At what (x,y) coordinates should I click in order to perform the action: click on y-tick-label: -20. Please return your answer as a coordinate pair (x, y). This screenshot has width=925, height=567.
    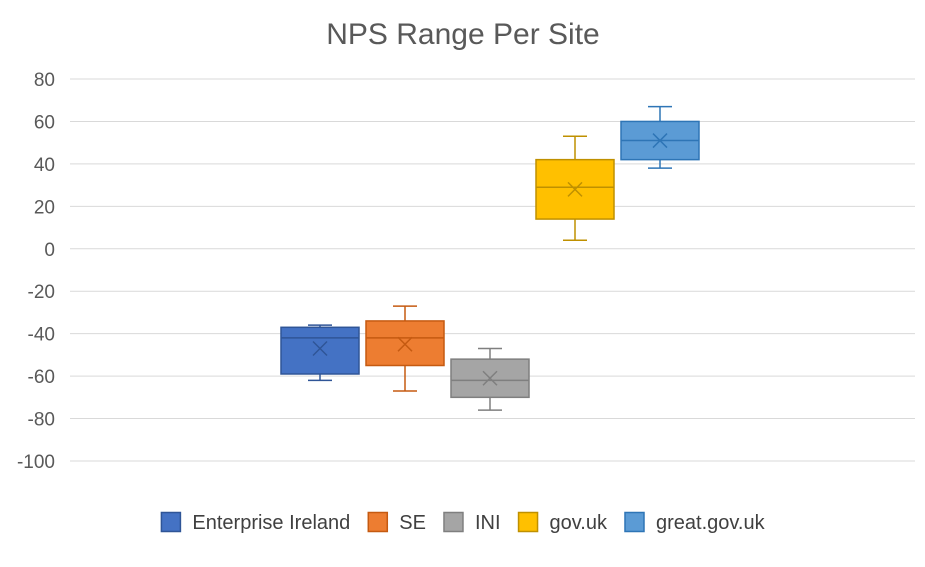
    Looking at the image, I should click on (41, 292).